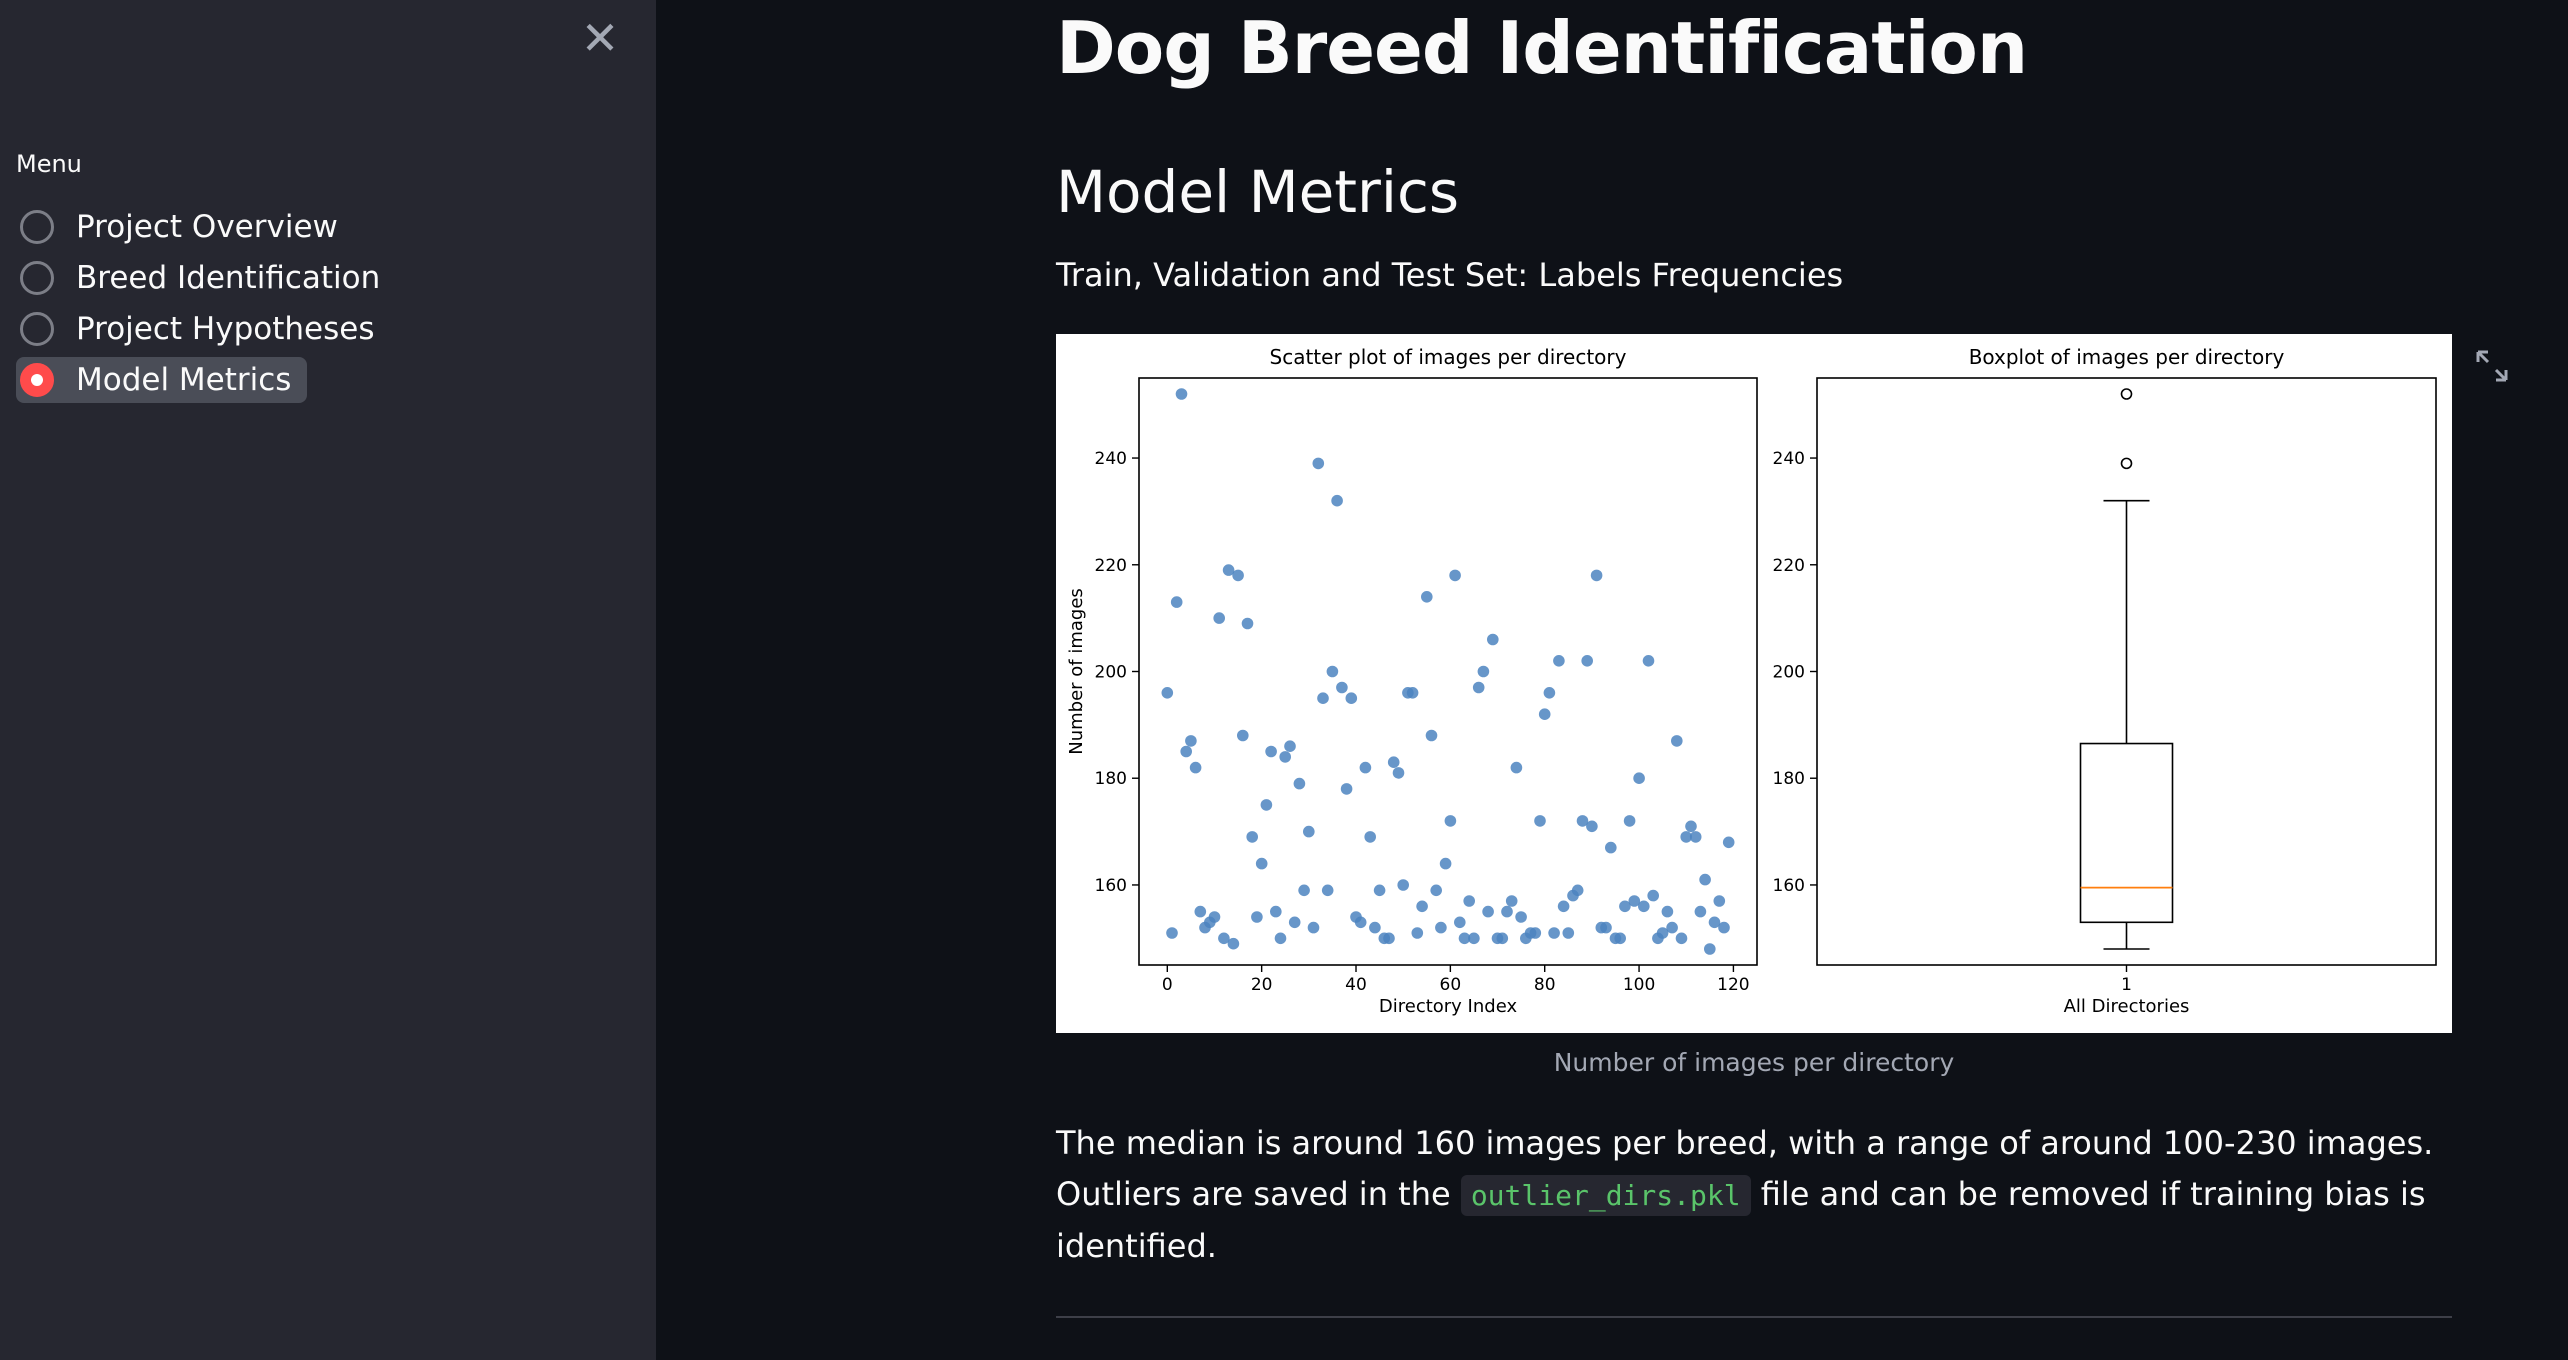 The width and height of the screenshot is (2568, 1360). What do you see at coordinates (206, 278) in the screenshot?
I see `radio-item-breed-identification: Breed Identification` at bounding box center [206, 278].